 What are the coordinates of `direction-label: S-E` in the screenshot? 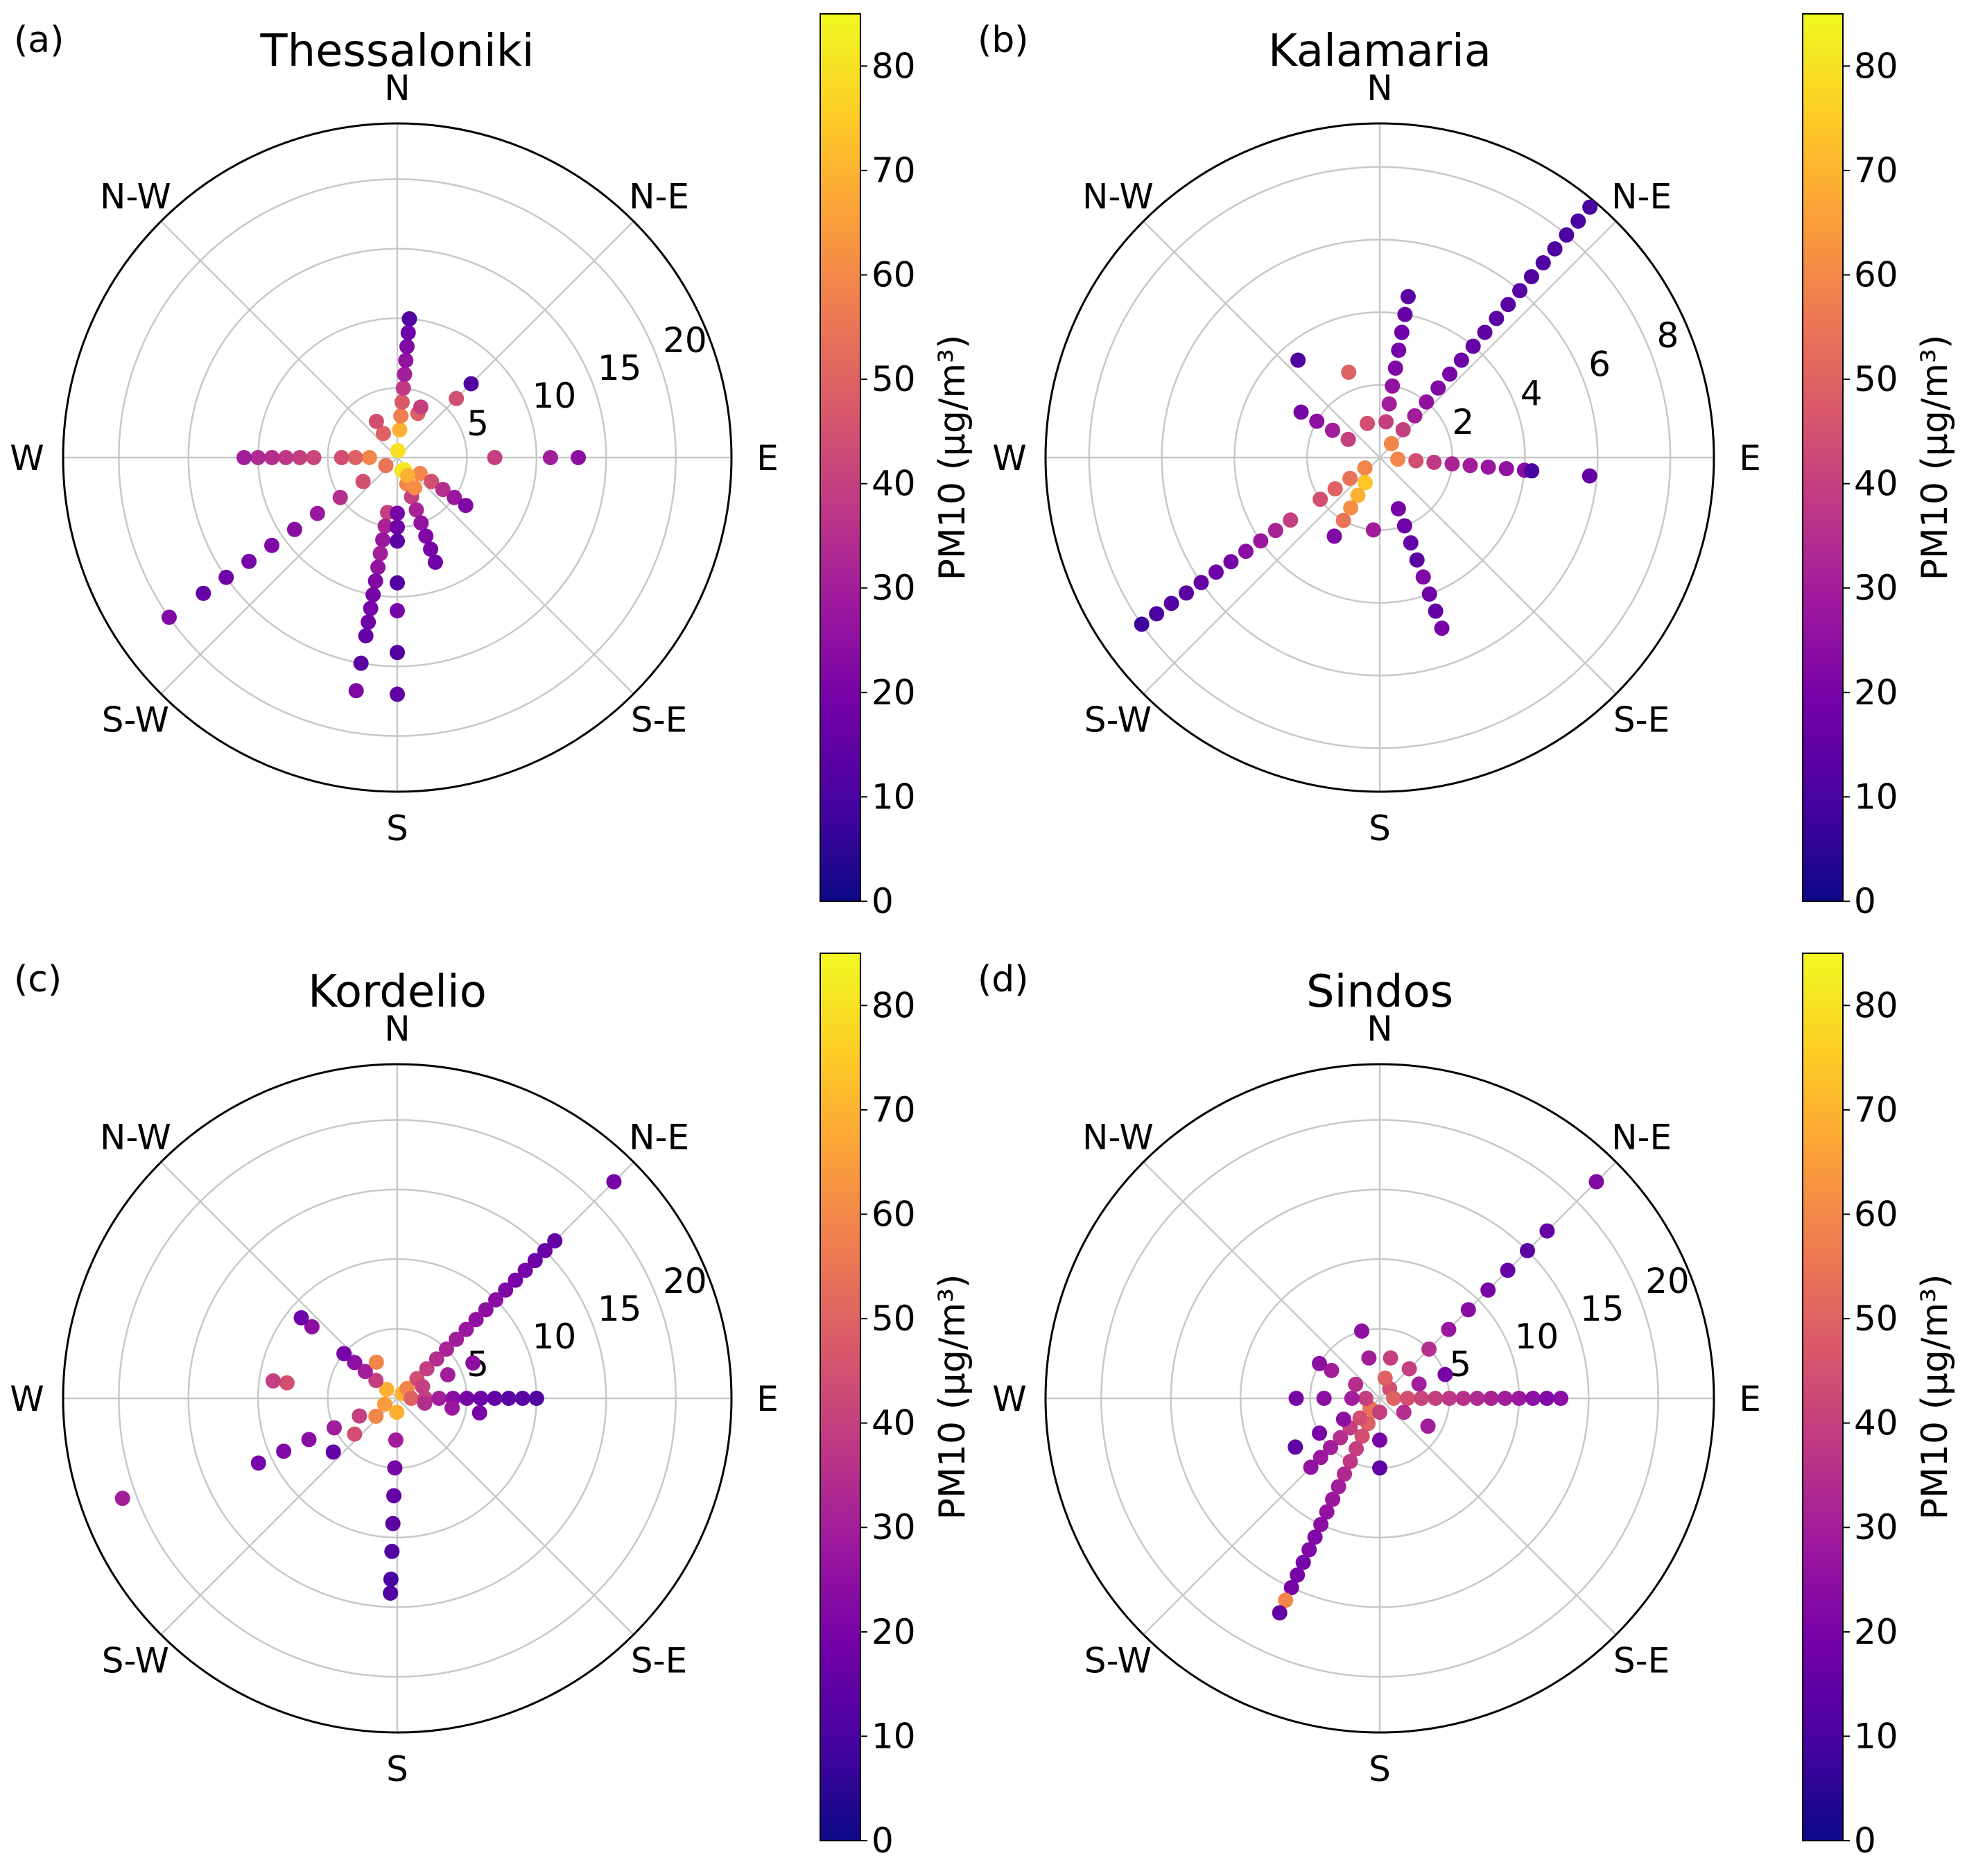 It's located at (659, 720).